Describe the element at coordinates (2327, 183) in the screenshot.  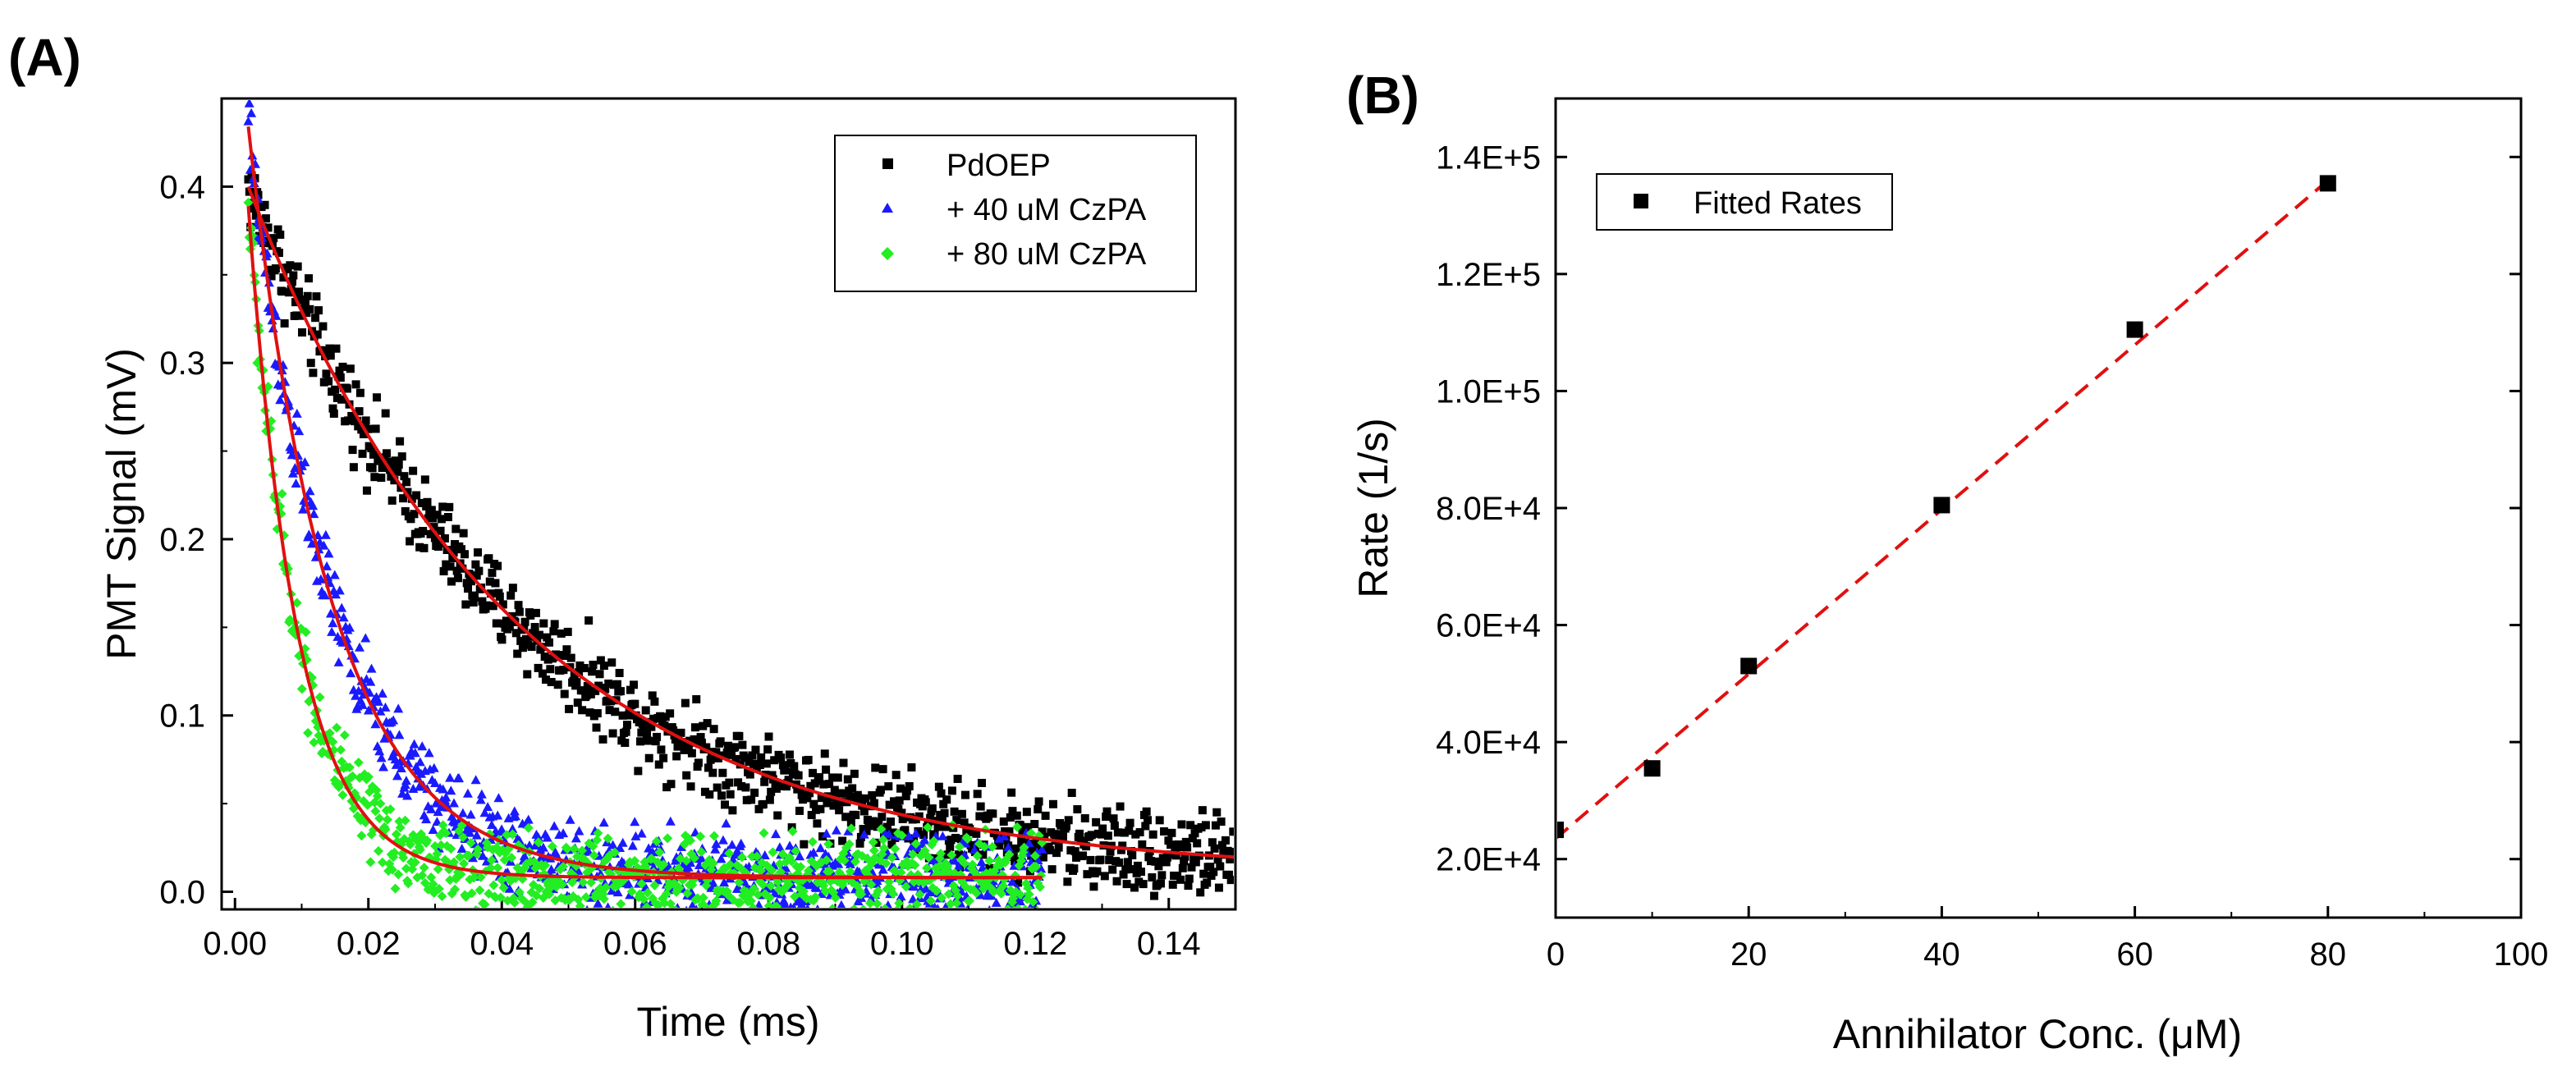
I see `fitted-rate-point` at that location.